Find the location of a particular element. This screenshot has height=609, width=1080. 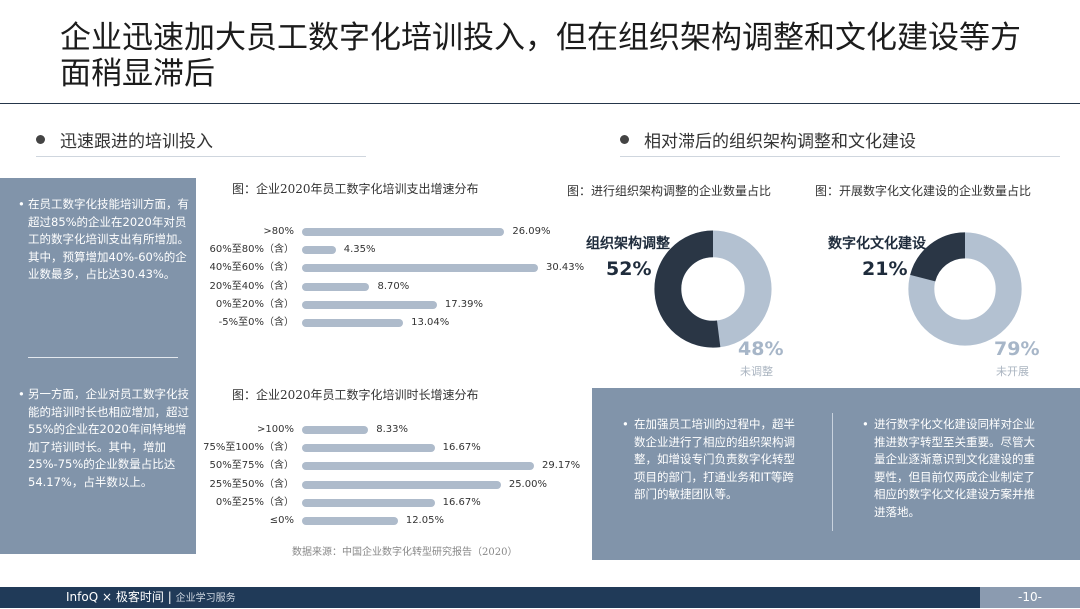

bar-value-label: 30.43% is located at coordinates (565, 268).